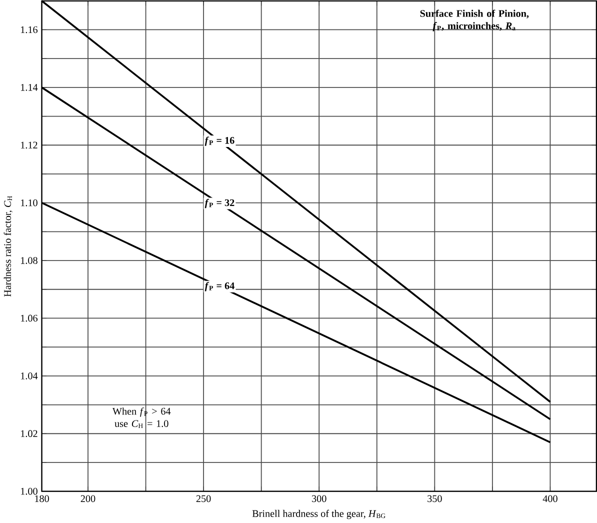 The image size is (597, 523). Describe the element at coordinates (219, 203) in the screenshot. I see `series-label: f$_{P}$ = 32` at that location.